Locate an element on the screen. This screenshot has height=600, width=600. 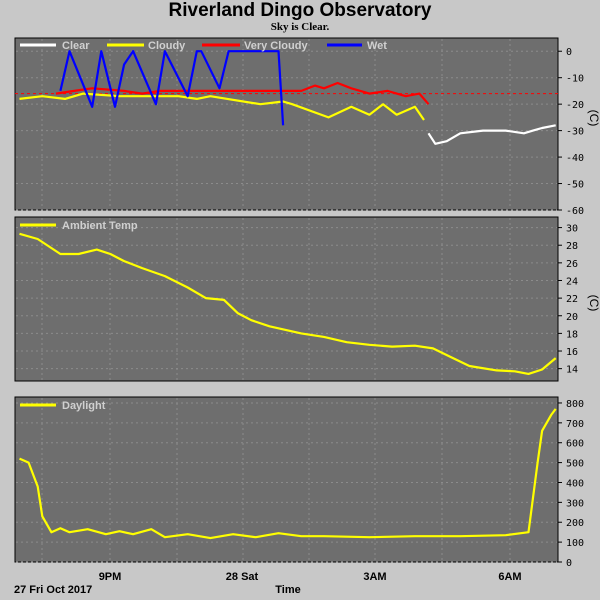
page-title: Riverland Dingo Observatory is located at coordinates (300, 10).